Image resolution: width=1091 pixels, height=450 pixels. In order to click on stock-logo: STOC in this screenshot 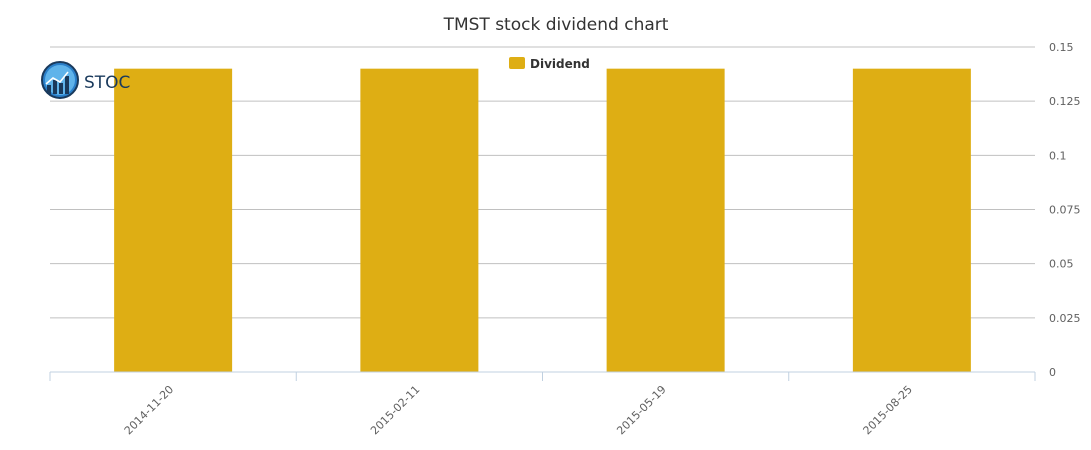, I will do `click(85, 80)`.